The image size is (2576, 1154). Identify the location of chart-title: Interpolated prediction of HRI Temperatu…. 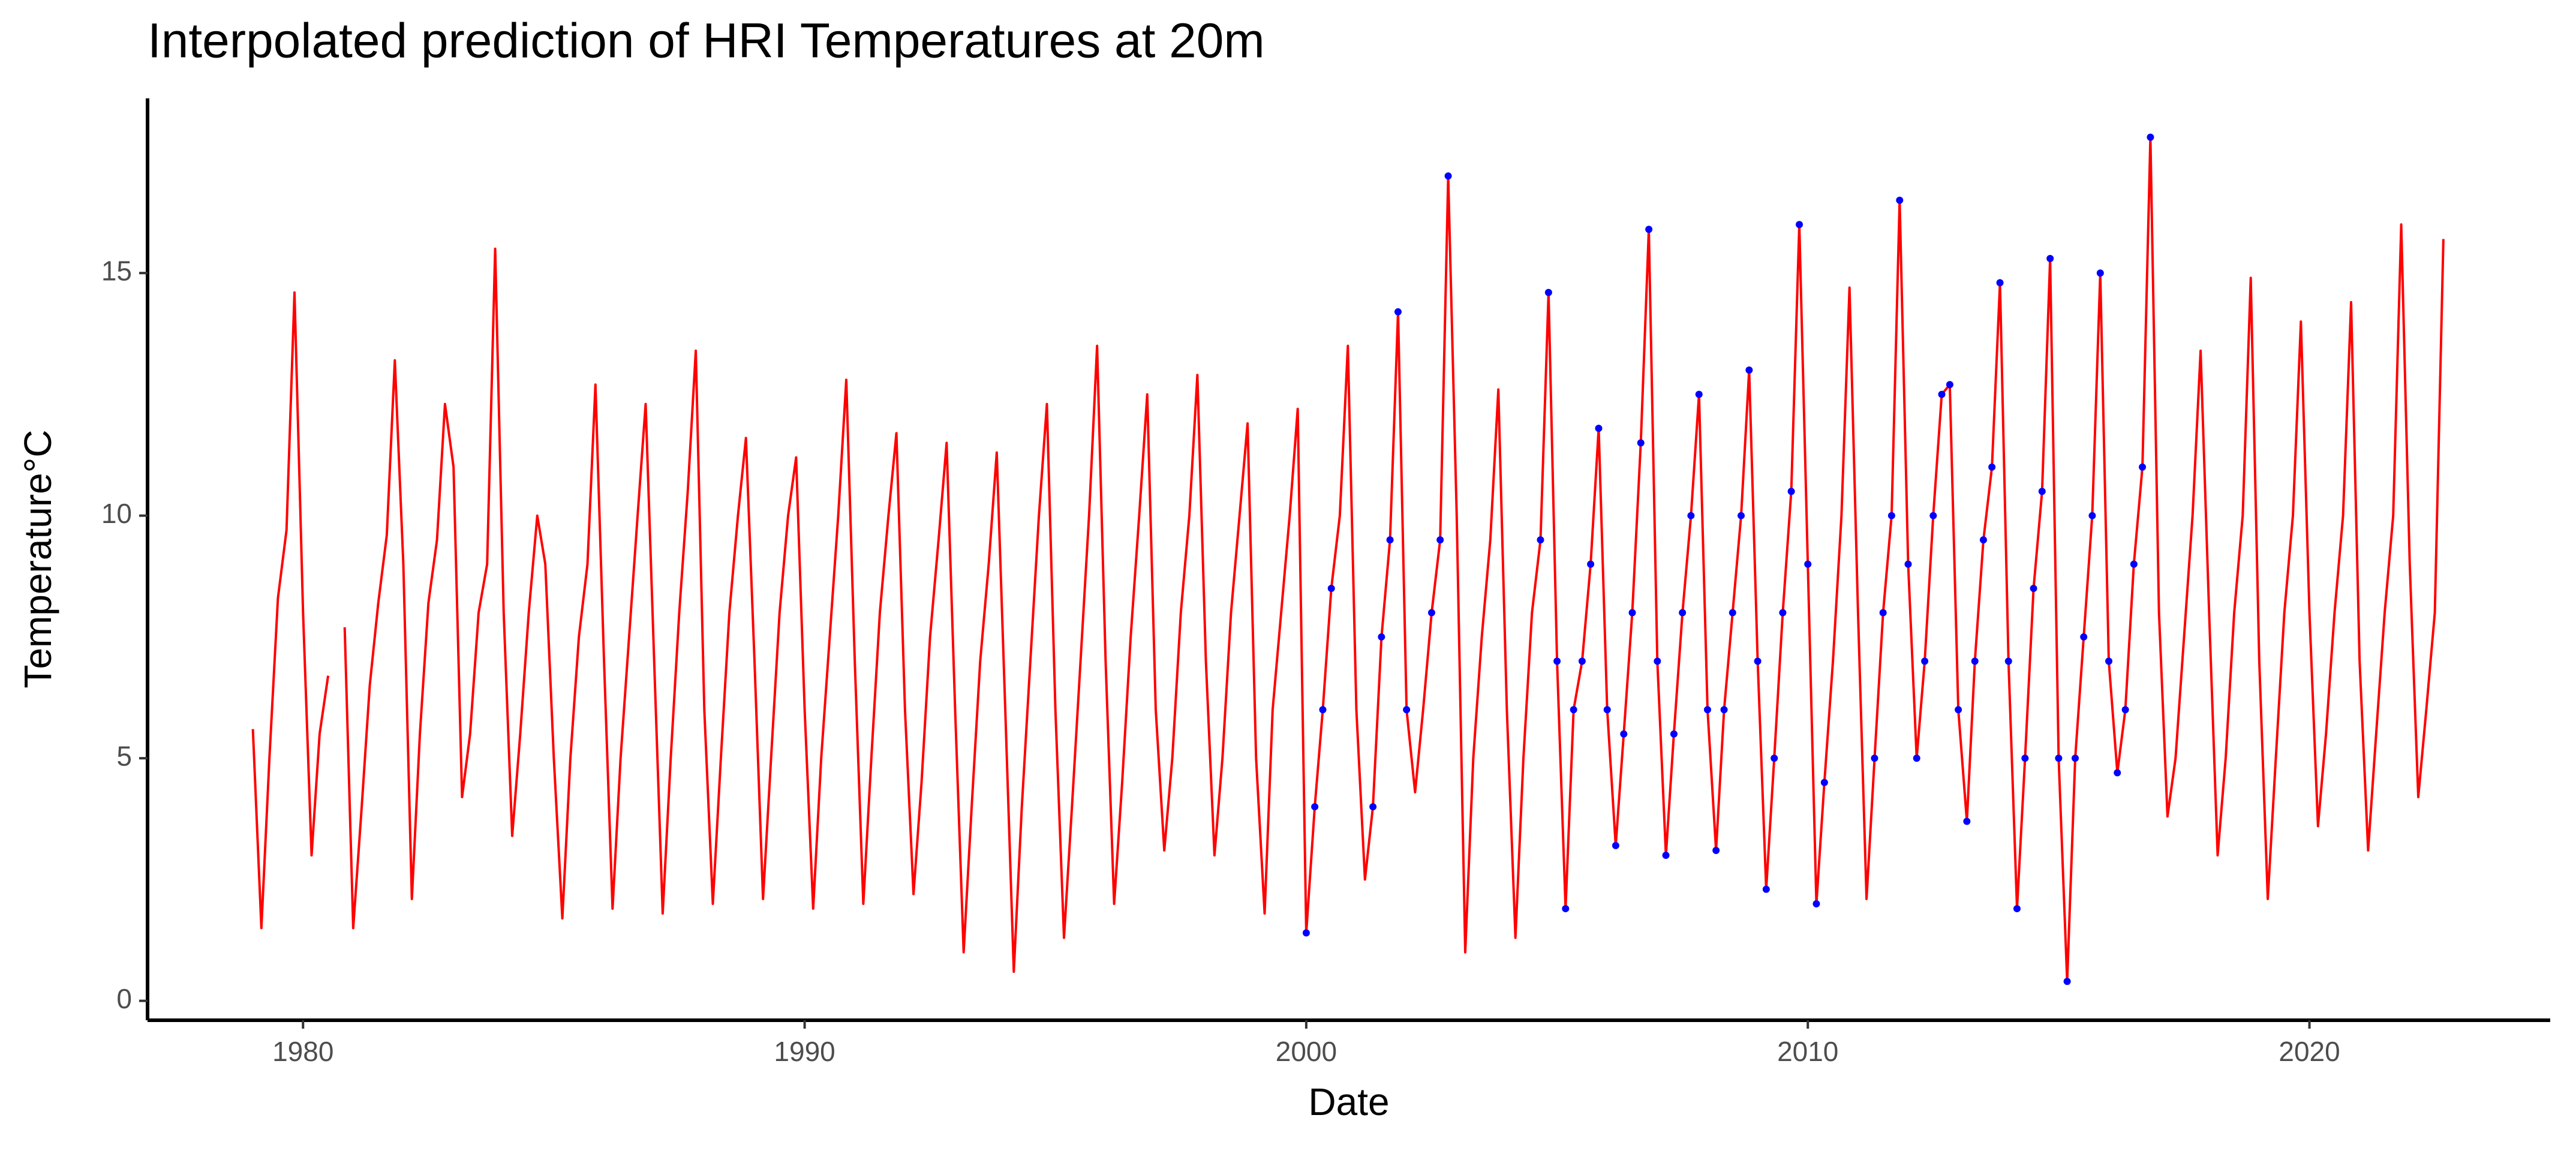
(706, 41).